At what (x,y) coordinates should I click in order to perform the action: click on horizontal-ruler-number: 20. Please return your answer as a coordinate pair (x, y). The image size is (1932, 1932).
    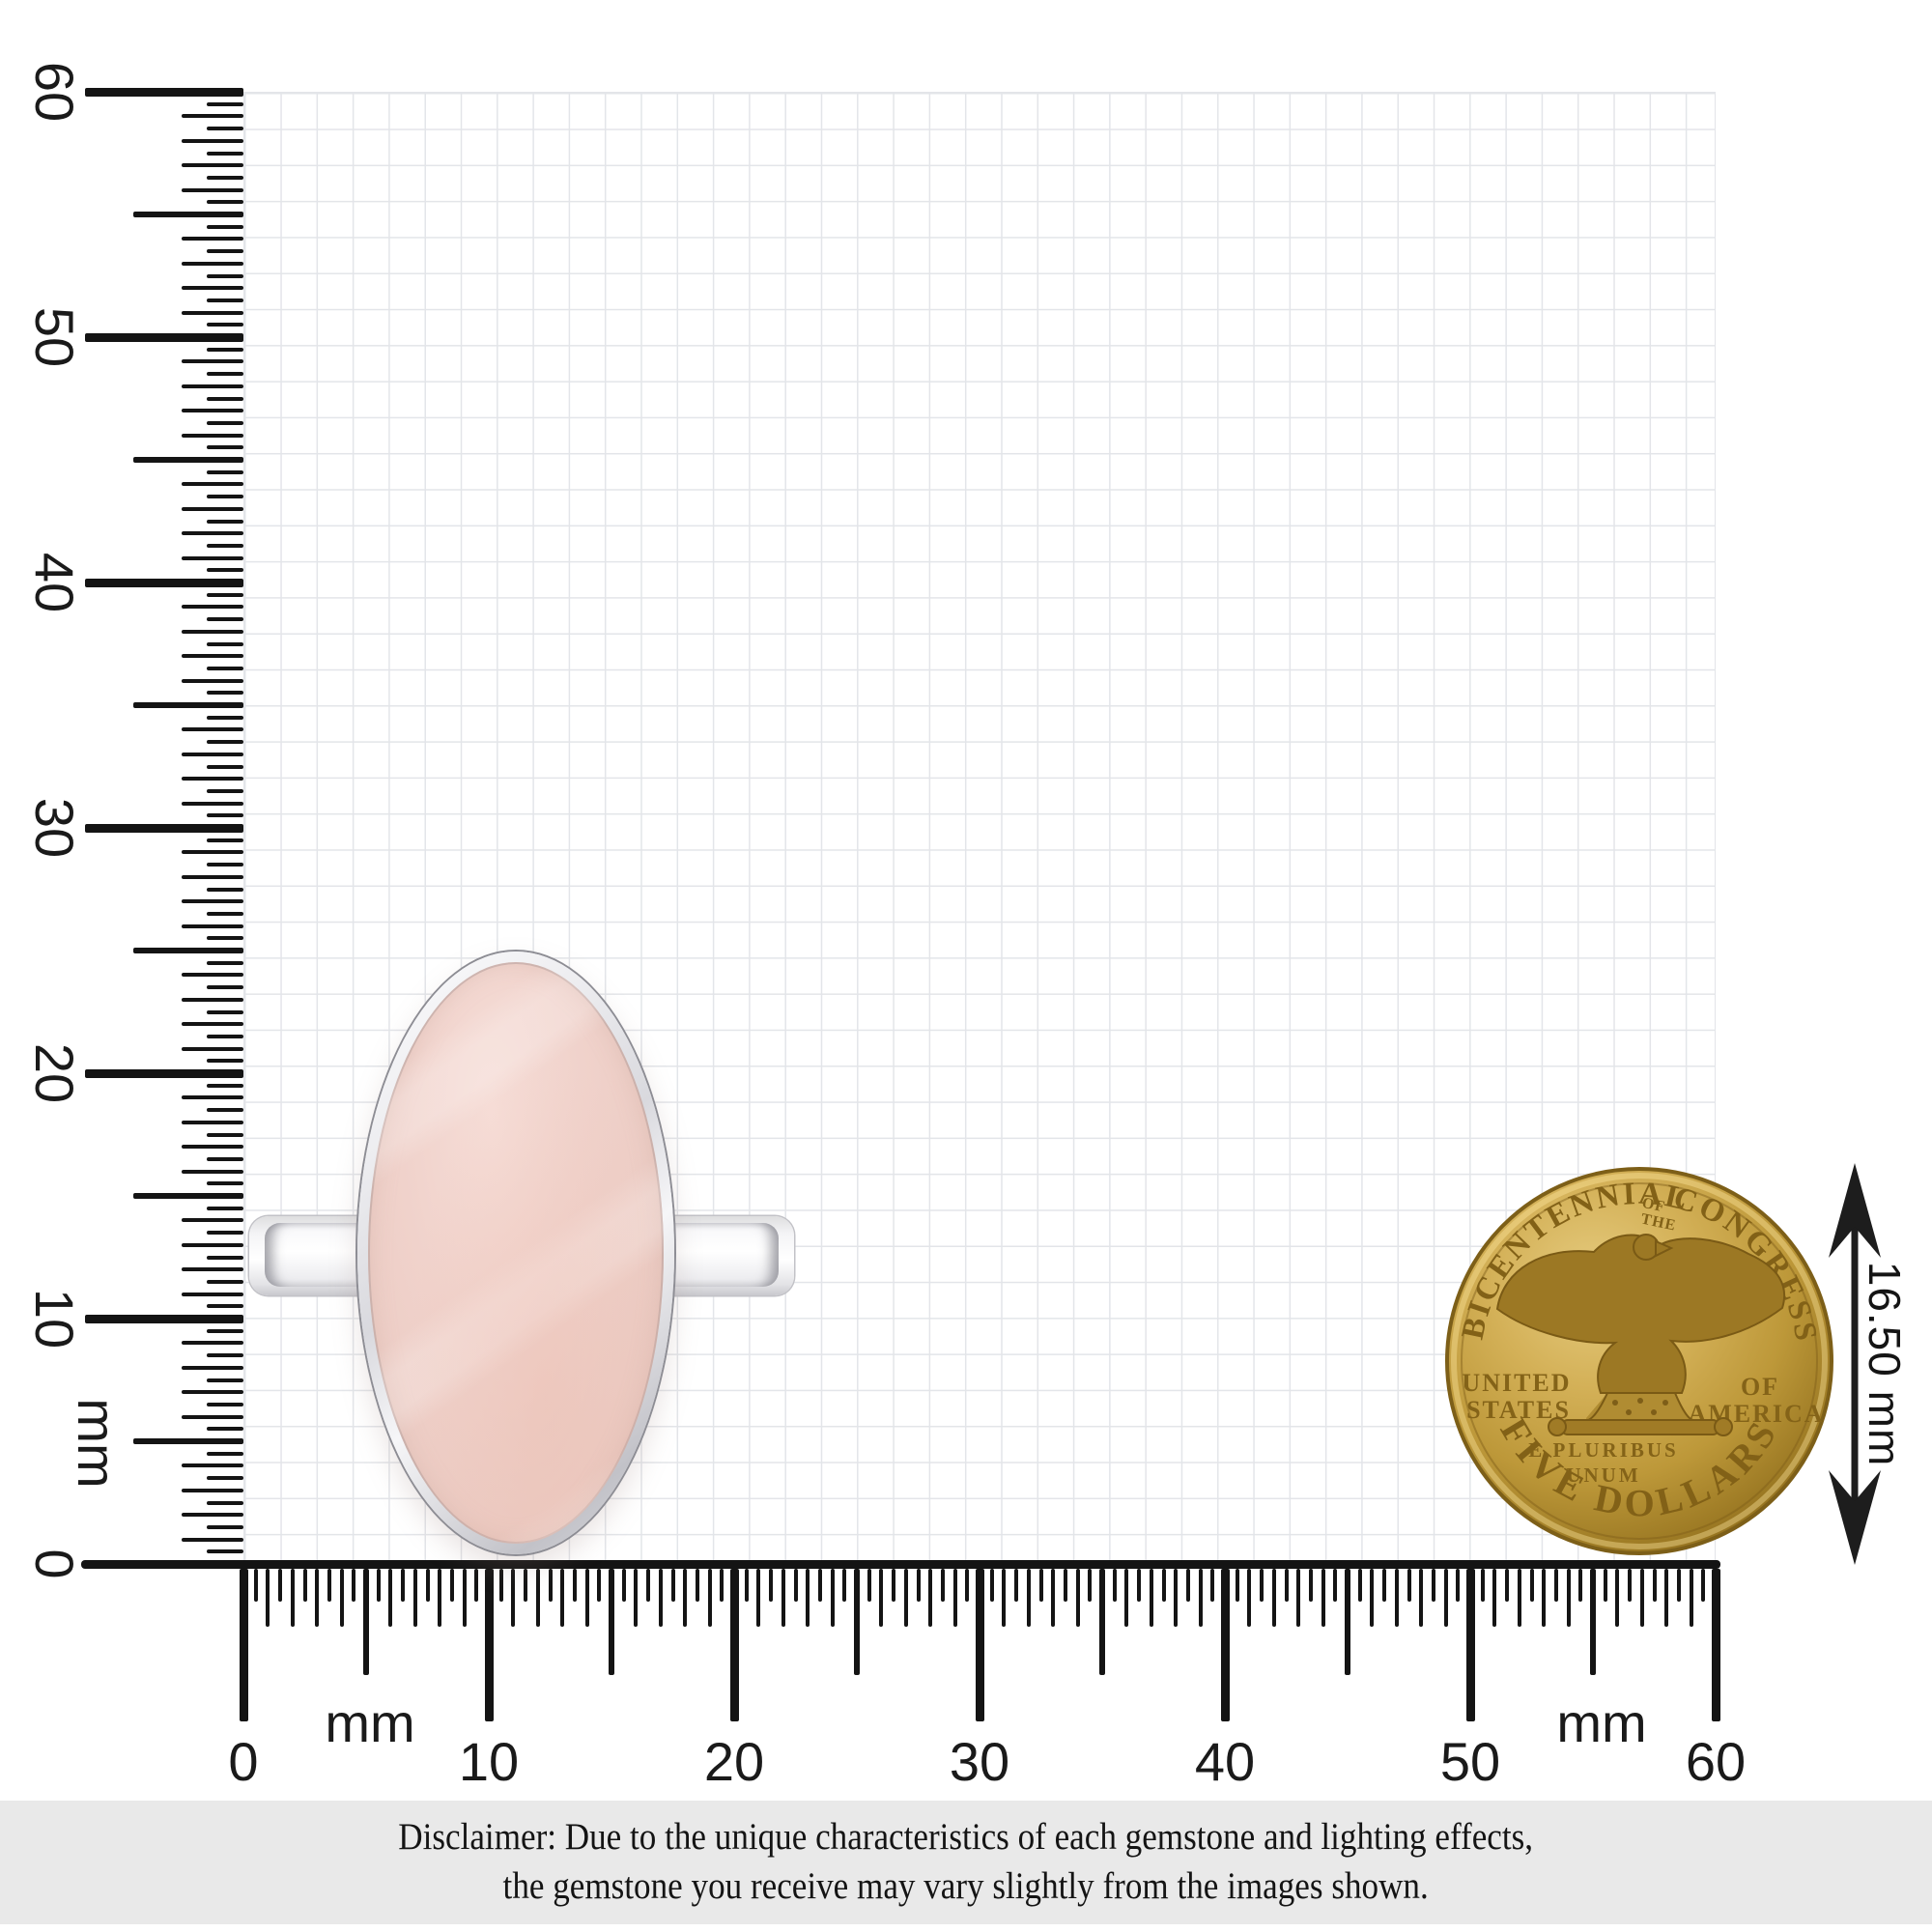
    Looking at the image, I should click on (734, 1761).